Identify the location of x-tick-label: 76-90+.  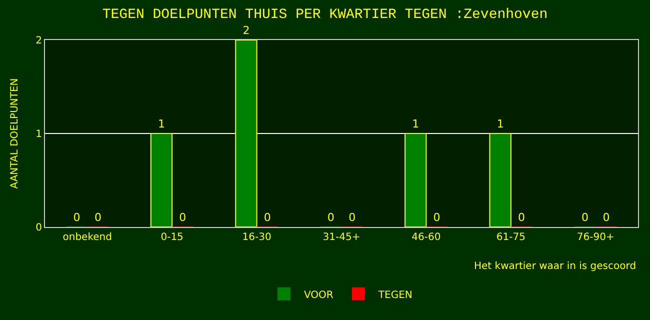
(595, 237).